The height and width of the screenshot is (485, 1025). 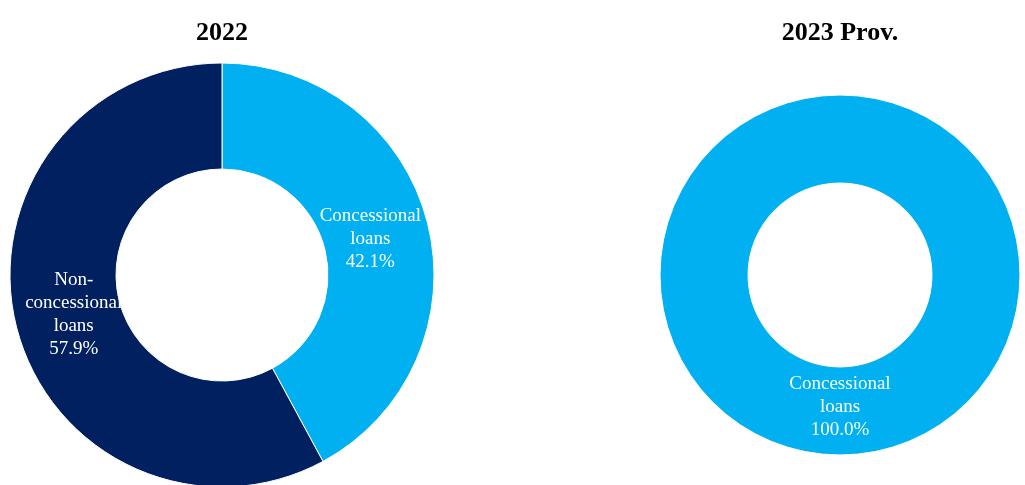 What do you see at coordinates (370, 261) in the screenshot?
I see `data-label: 42.1%` at bounding box center [370, 261].